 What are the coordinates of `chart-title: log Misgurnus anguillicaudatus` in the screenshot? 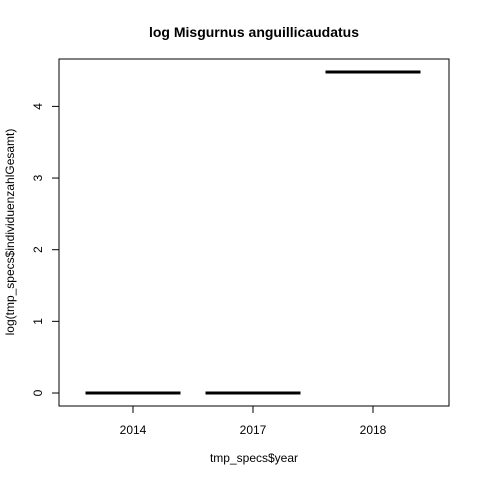 It's located at (254, 32).